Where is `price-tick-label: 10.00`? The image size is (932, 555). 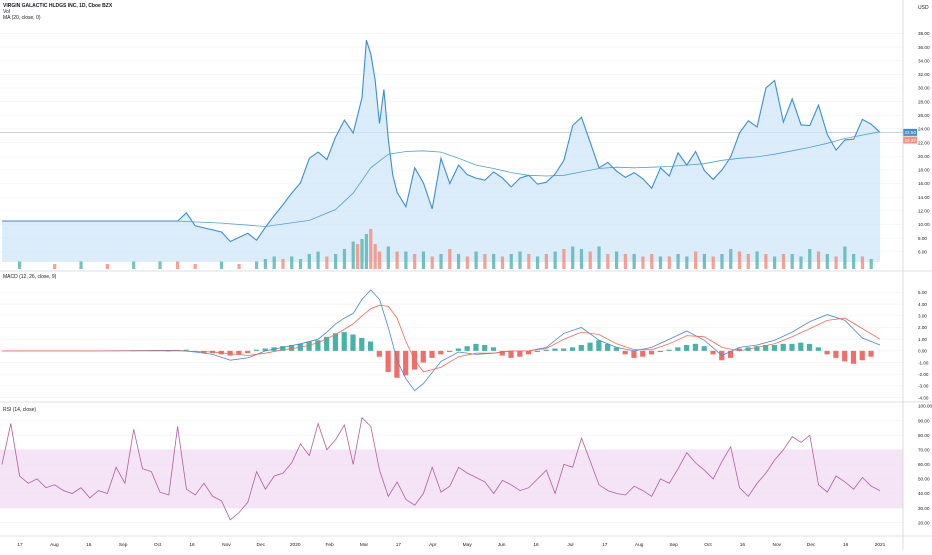 price-tick-label: 10.00 is located at coordinates (924, 224).